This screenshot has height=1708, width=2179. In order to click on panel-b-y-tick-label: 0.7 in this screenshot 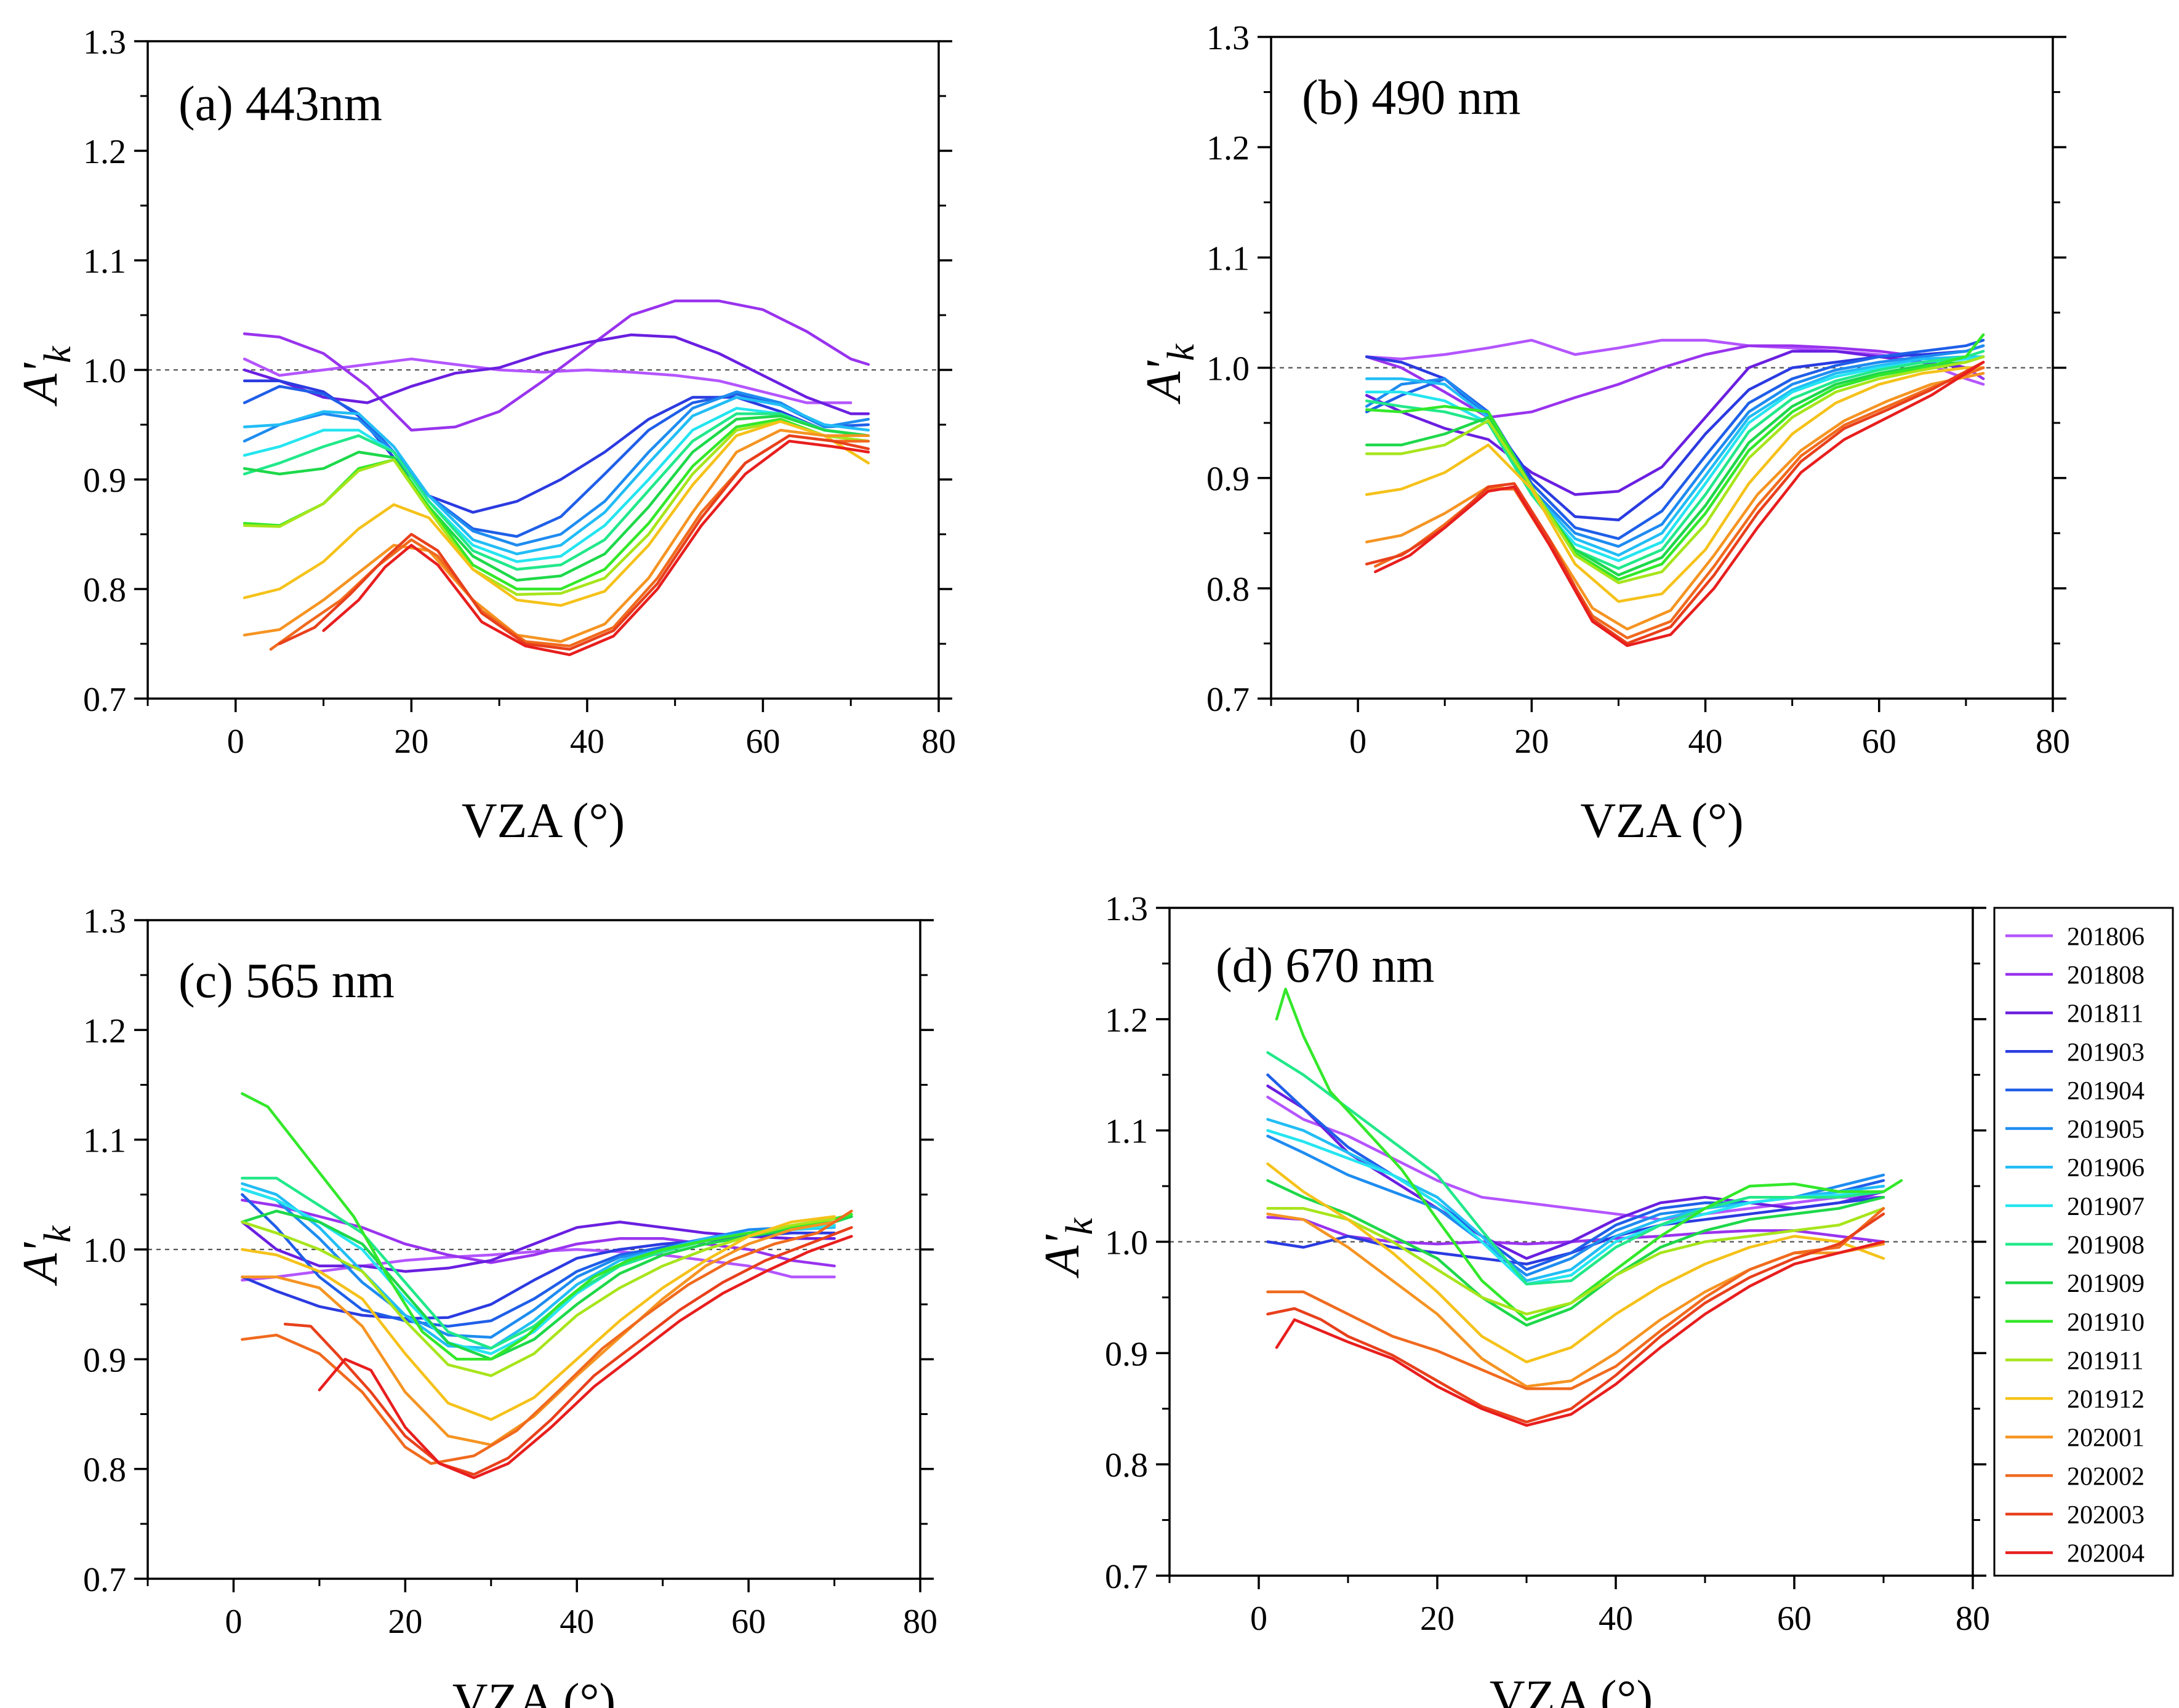, I will do `click(1228, 700)`.